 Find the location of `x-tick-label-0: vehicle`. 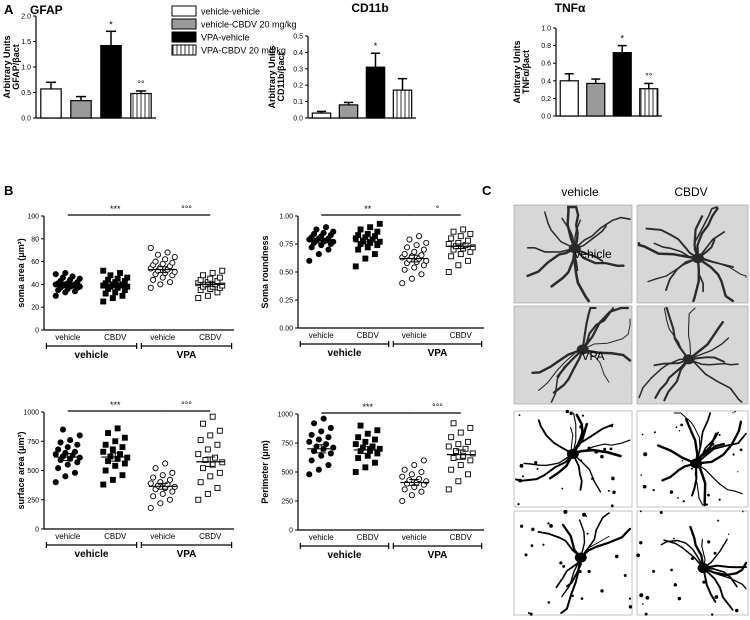

x-tick-label-0: vehicle is located at coordinates (321, 537).